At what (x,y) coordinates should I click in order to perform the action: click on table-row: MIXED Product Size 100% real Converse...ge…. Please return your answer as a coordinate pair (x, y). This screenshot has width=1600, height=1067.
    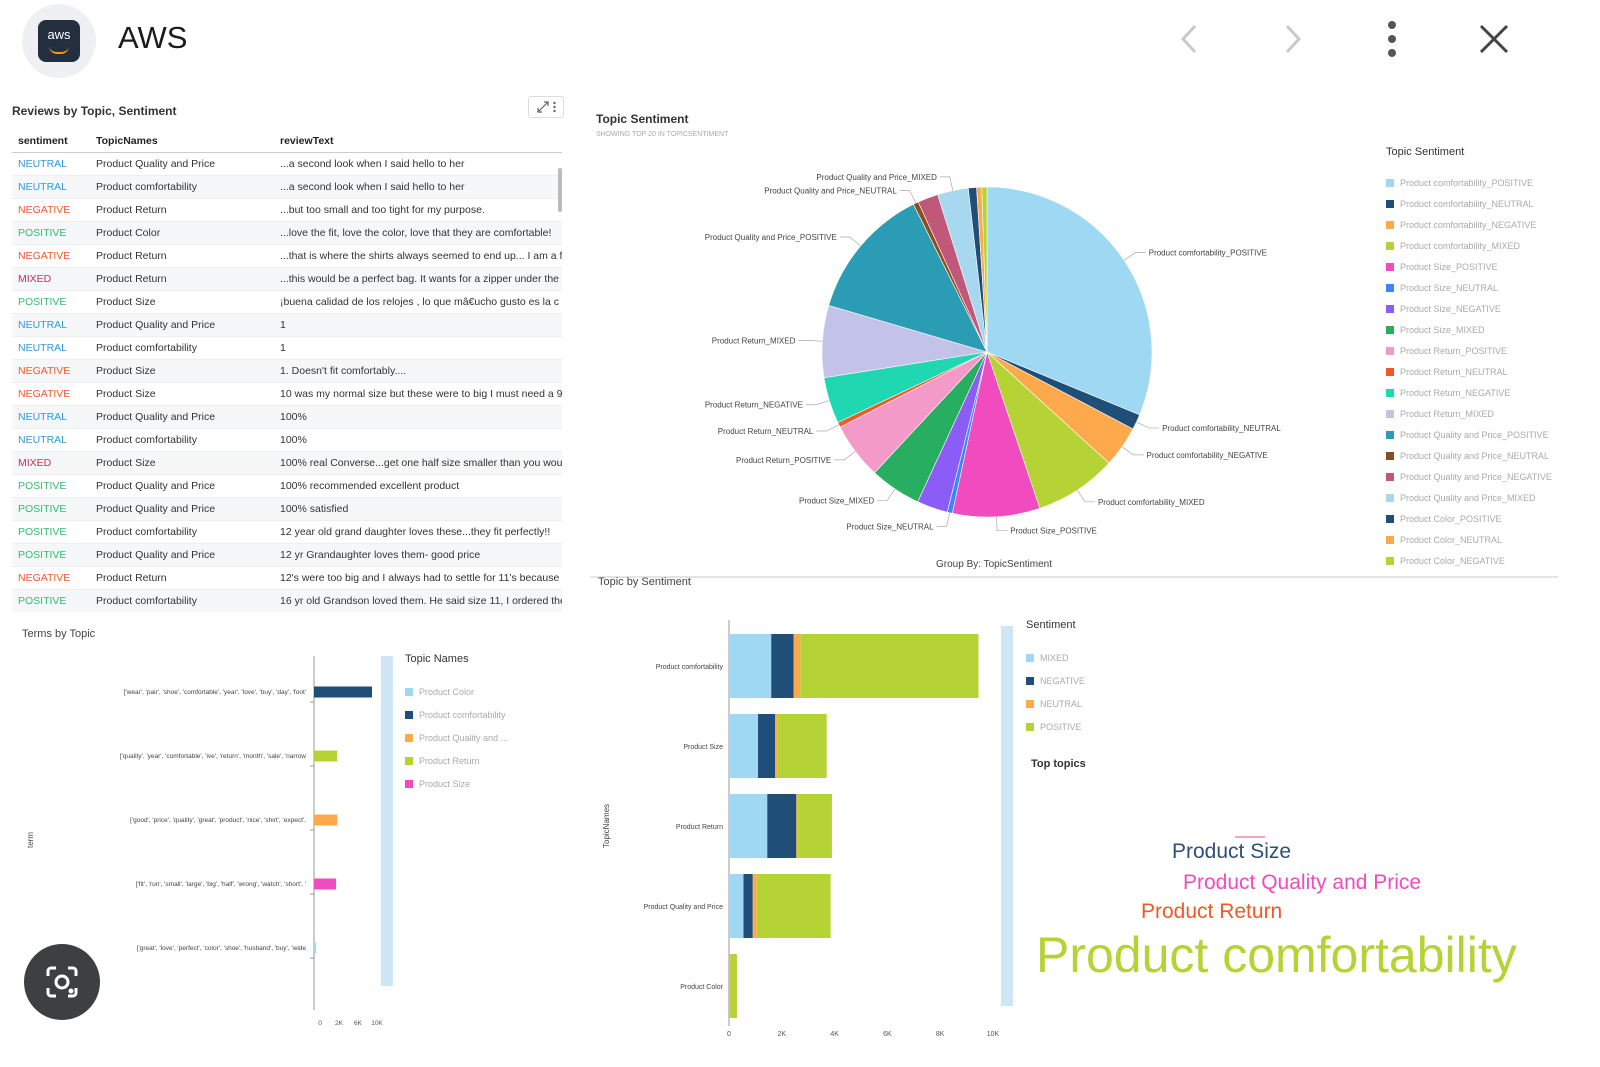
    Looking at the image, I should click on (287, 463).